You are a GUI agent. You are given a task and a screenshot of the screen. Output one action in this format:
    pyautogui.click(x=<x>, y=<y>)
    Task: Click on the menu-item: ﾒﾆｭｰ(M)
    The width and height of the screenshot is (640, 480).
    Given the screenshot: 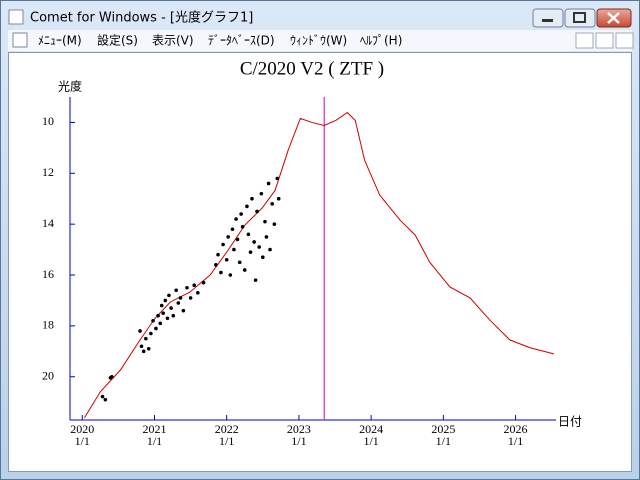 What is the action you would take?
    pyautogui.click(x=60, y=41)
    